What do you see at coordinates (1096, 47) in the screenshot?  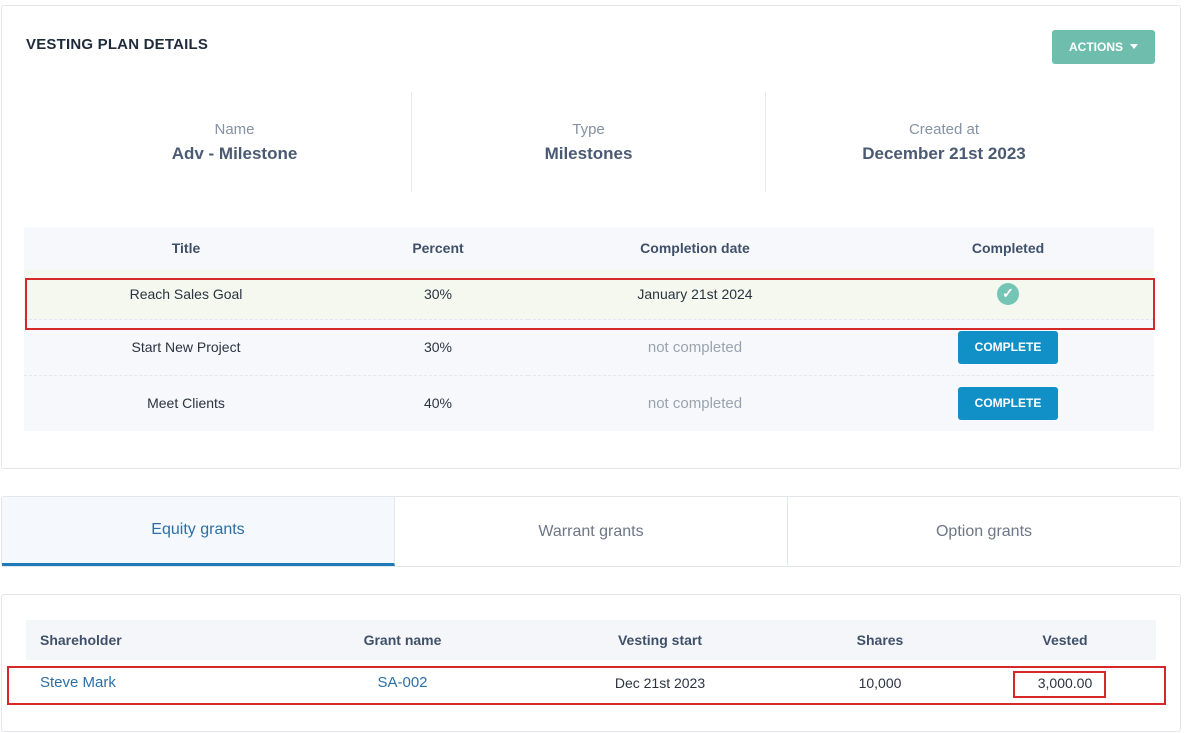 I see `actions-label: ACTIONS` at bounding box center [1096, 47].